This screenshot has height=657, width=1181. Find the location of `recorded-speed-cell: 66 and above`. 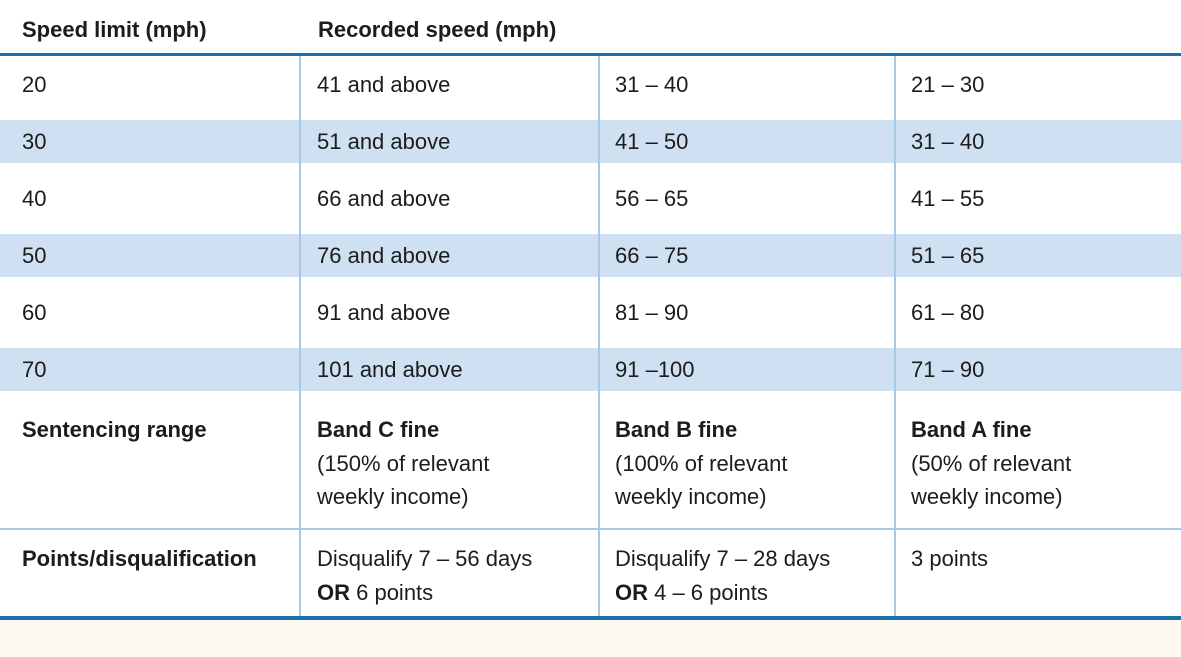

recorded-speed-cell: 66 and above is located at coordinates (384, 198).